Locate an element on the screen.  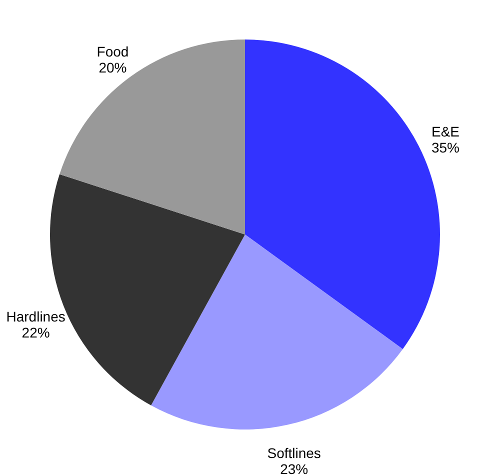
data-label: 22% is located at coordinates (36, 332).